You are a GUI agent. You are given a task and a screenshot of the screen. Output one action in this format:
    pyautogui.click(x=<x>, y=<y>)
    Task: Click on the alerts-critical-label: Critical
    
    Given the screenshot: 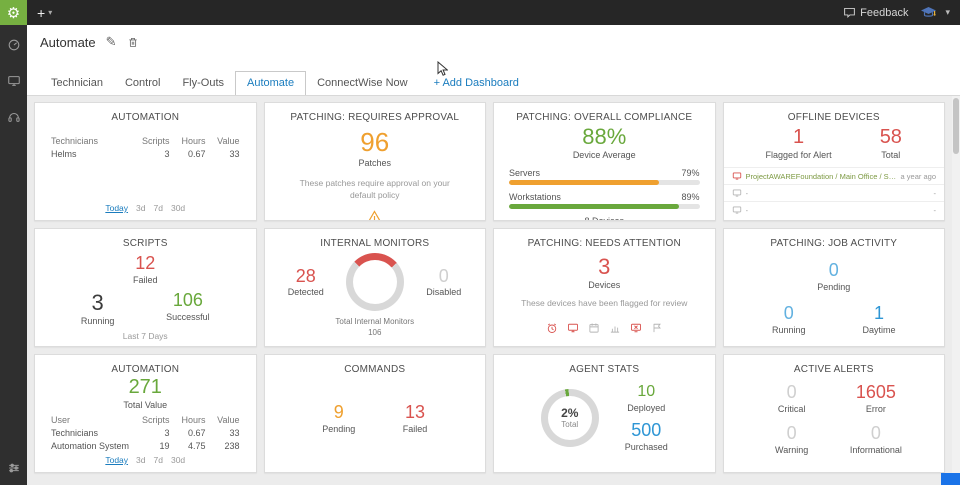 What is the action you would take?
    pyautogui.click(x=791, y=408)
    